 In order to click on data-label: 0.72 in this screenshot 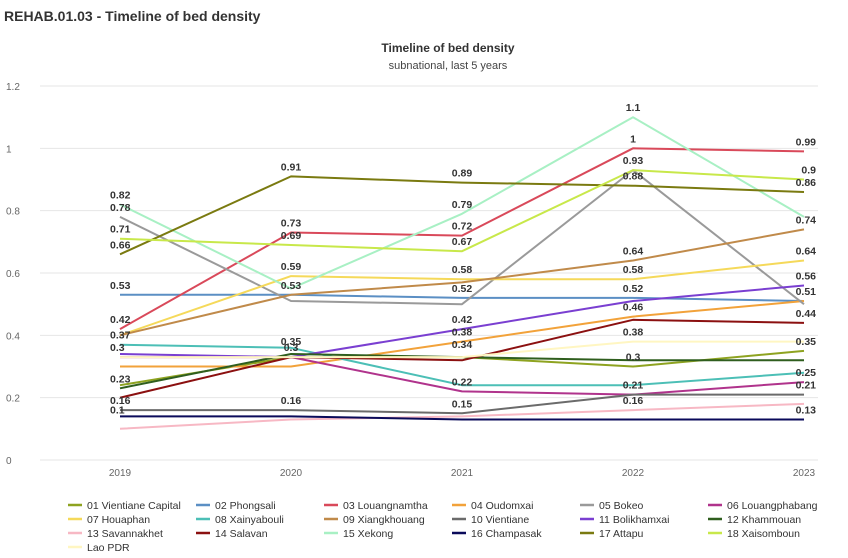, I will do `click(462, 227)`.